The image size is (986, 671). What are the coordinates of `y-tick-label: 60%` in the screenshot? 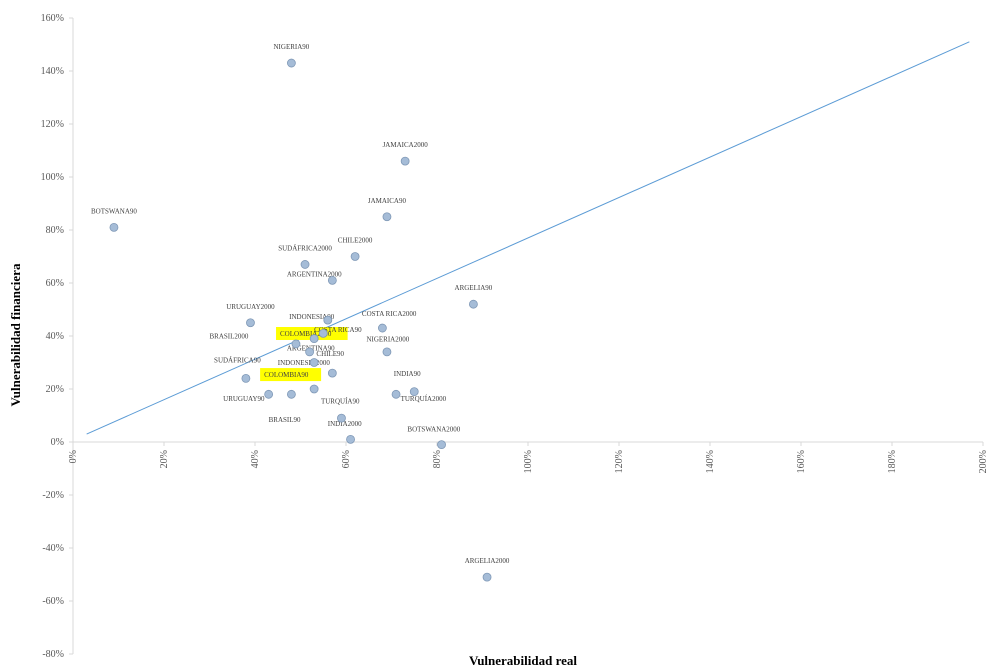 It's located at (55, 283).